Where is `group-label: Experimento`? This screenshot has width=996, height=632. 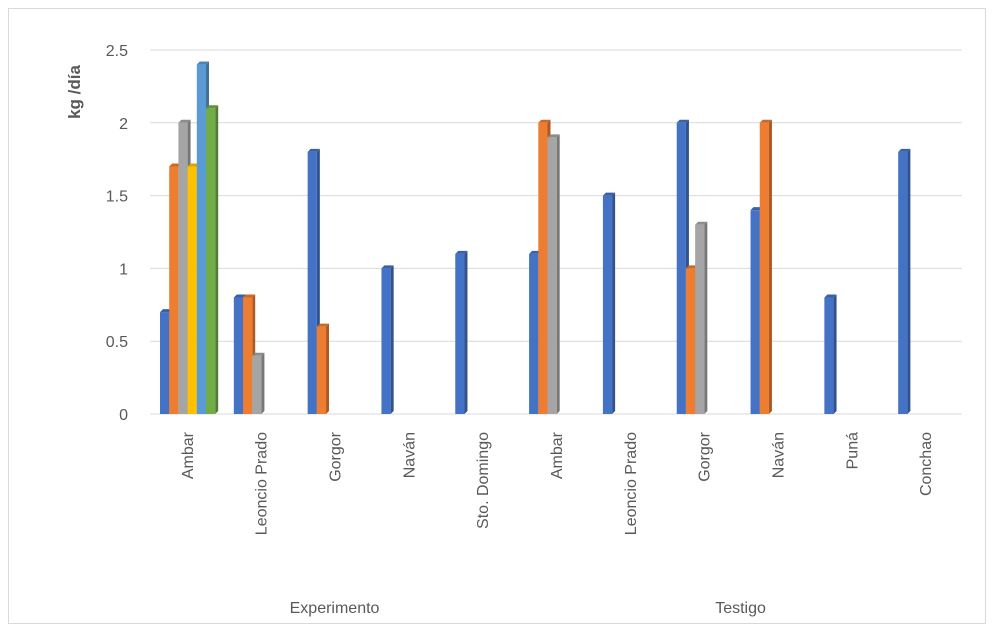
group-label: Experimento is located at coordinates (335, 608).